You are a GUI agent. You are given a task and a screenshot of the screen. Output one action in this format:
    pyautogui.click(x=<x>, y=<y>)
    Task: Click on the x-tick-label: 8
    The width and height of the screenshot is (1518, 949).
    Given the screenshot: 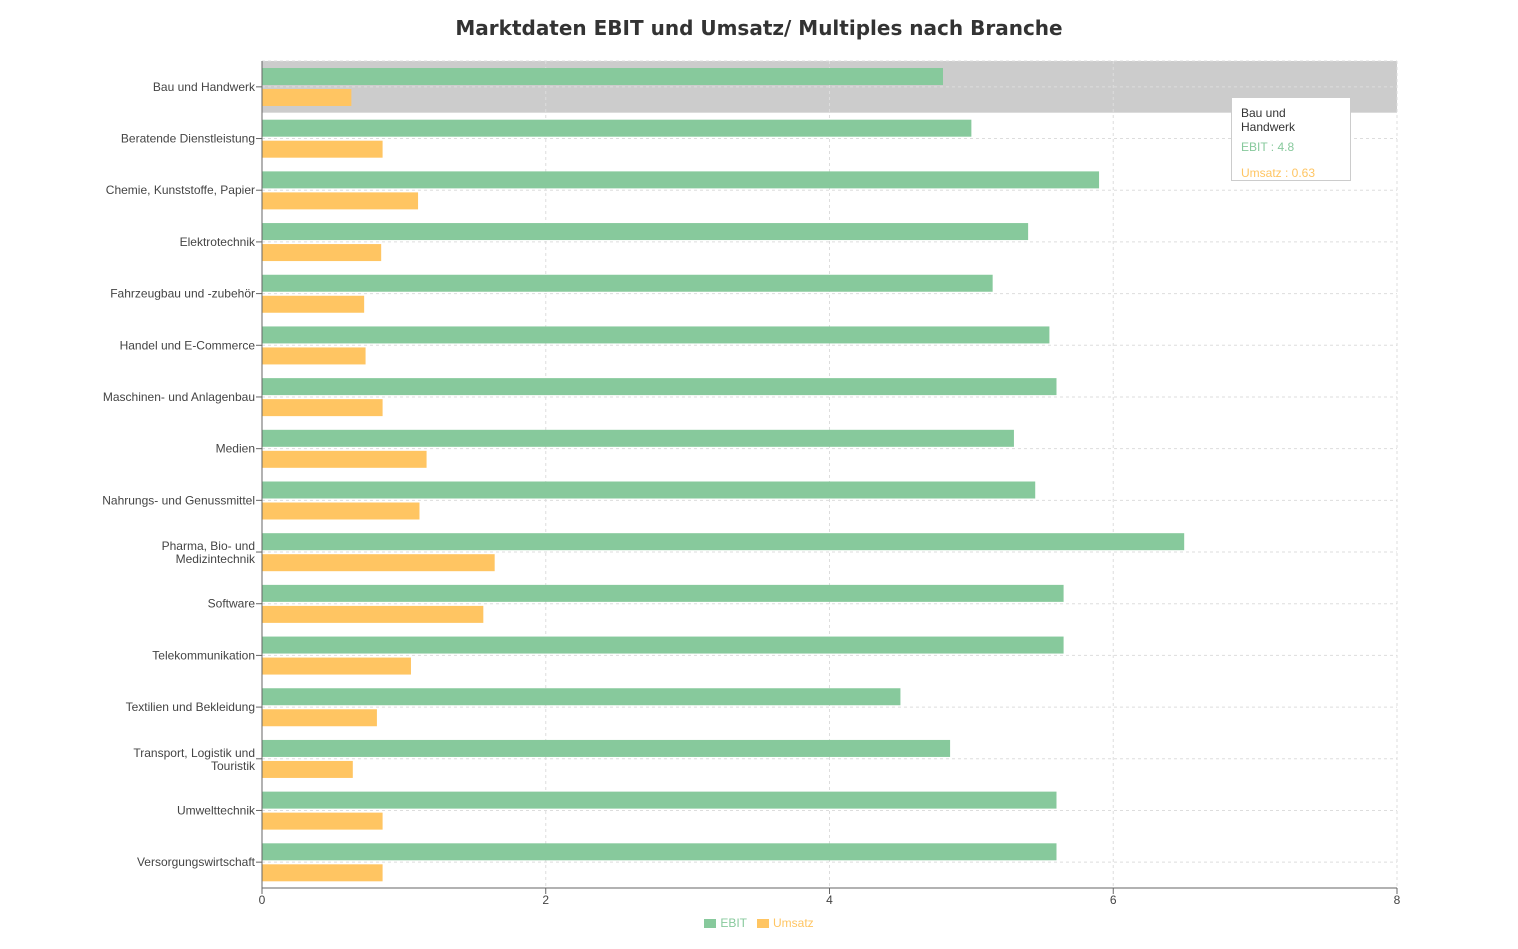 What is the action you would take?
    pyautogui.click(x=1397, y=900)
    